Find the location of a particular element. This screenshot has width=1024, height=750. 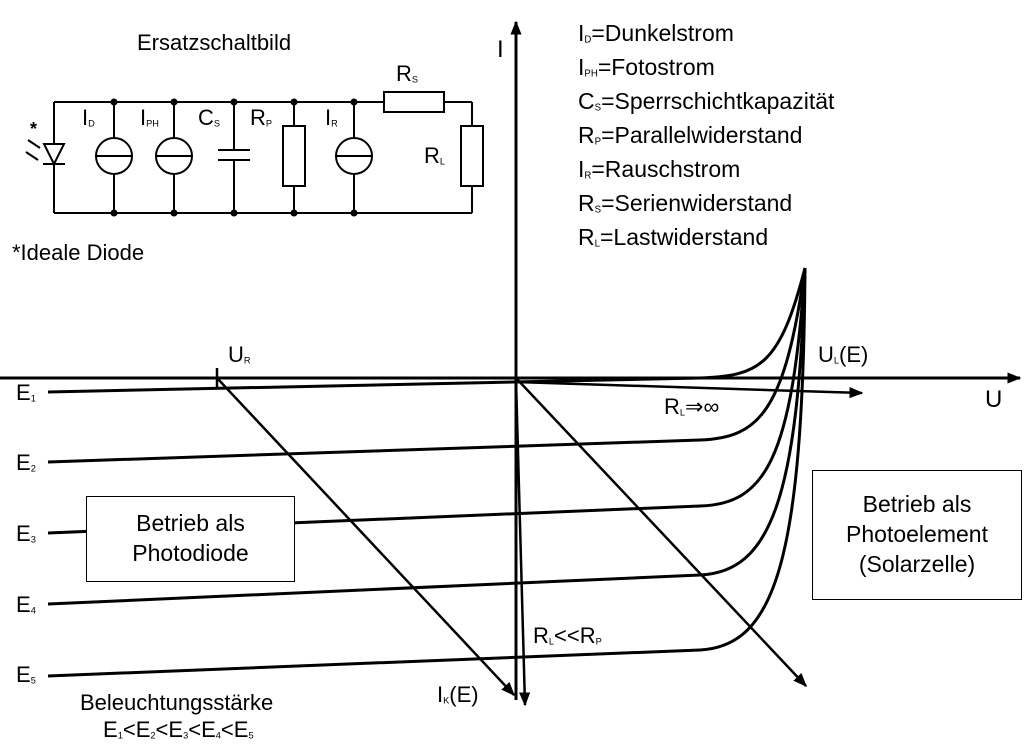

label-iph: IPH is located at coordinates (149, 117).